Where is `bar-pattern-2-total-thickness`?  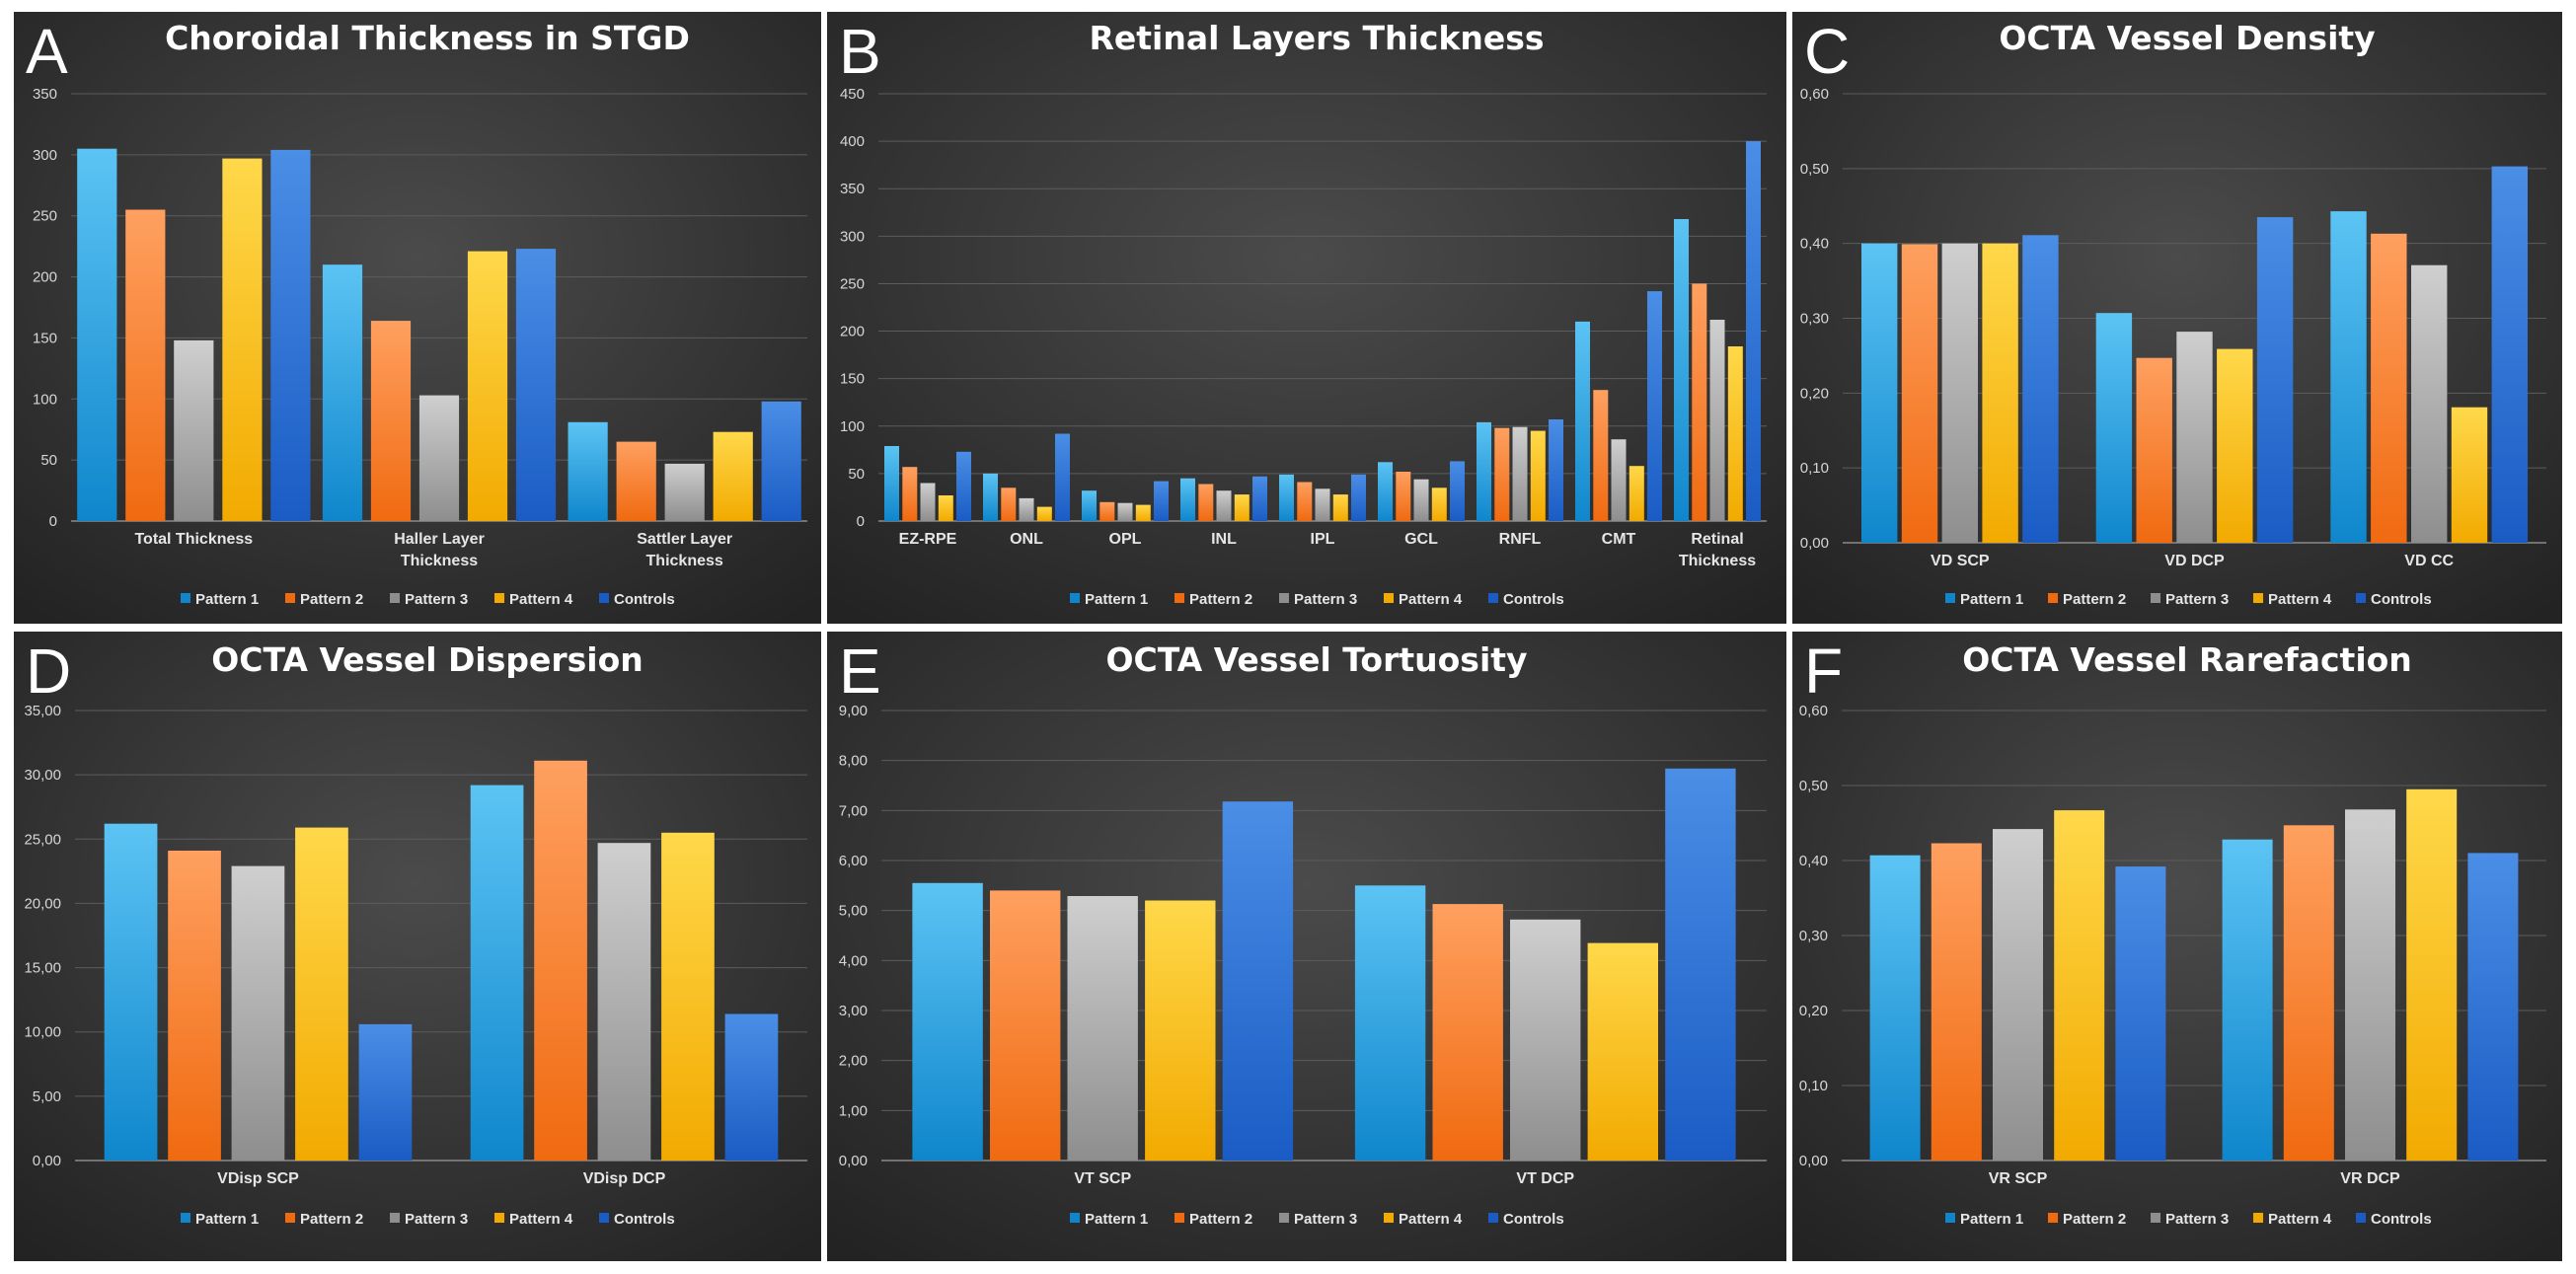
bar-pattern-2-total-thickness is located at coordinates (145, 365).